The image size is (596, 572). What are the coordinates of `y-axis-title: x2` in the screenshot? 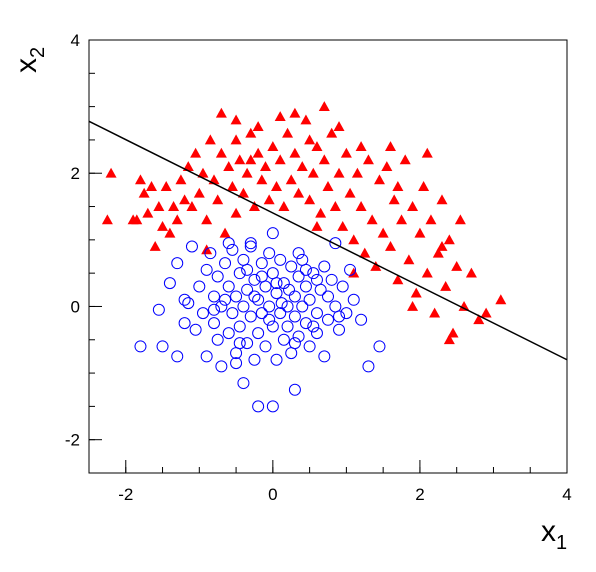 It's located at (29, 60).